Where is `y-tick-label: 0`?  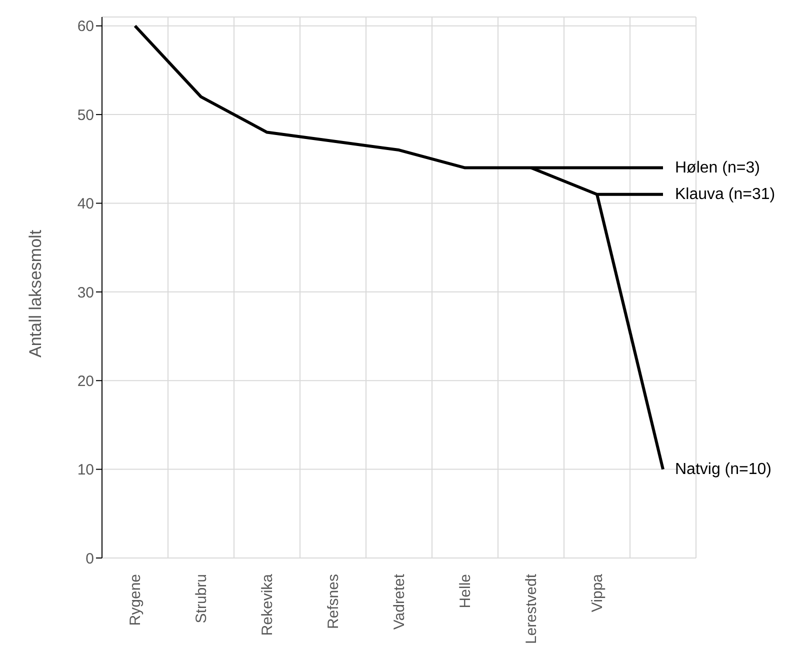
y-tick-label: 0 is located at coordinates (90, 559).